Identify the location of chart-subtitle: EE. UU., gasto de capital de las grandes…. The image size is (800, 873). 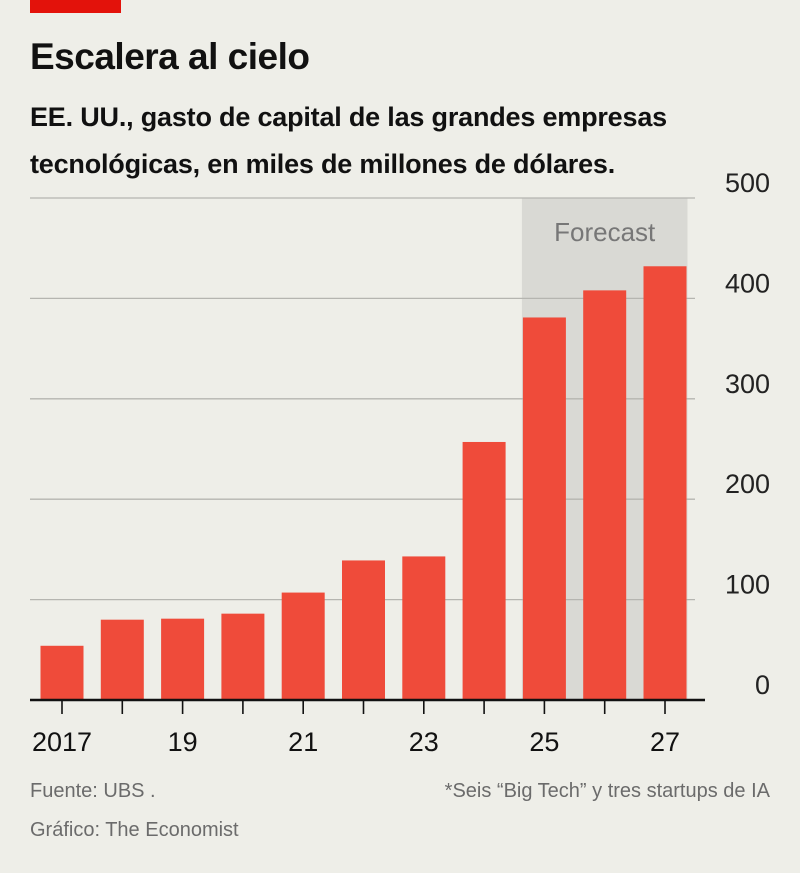
(348, 140).